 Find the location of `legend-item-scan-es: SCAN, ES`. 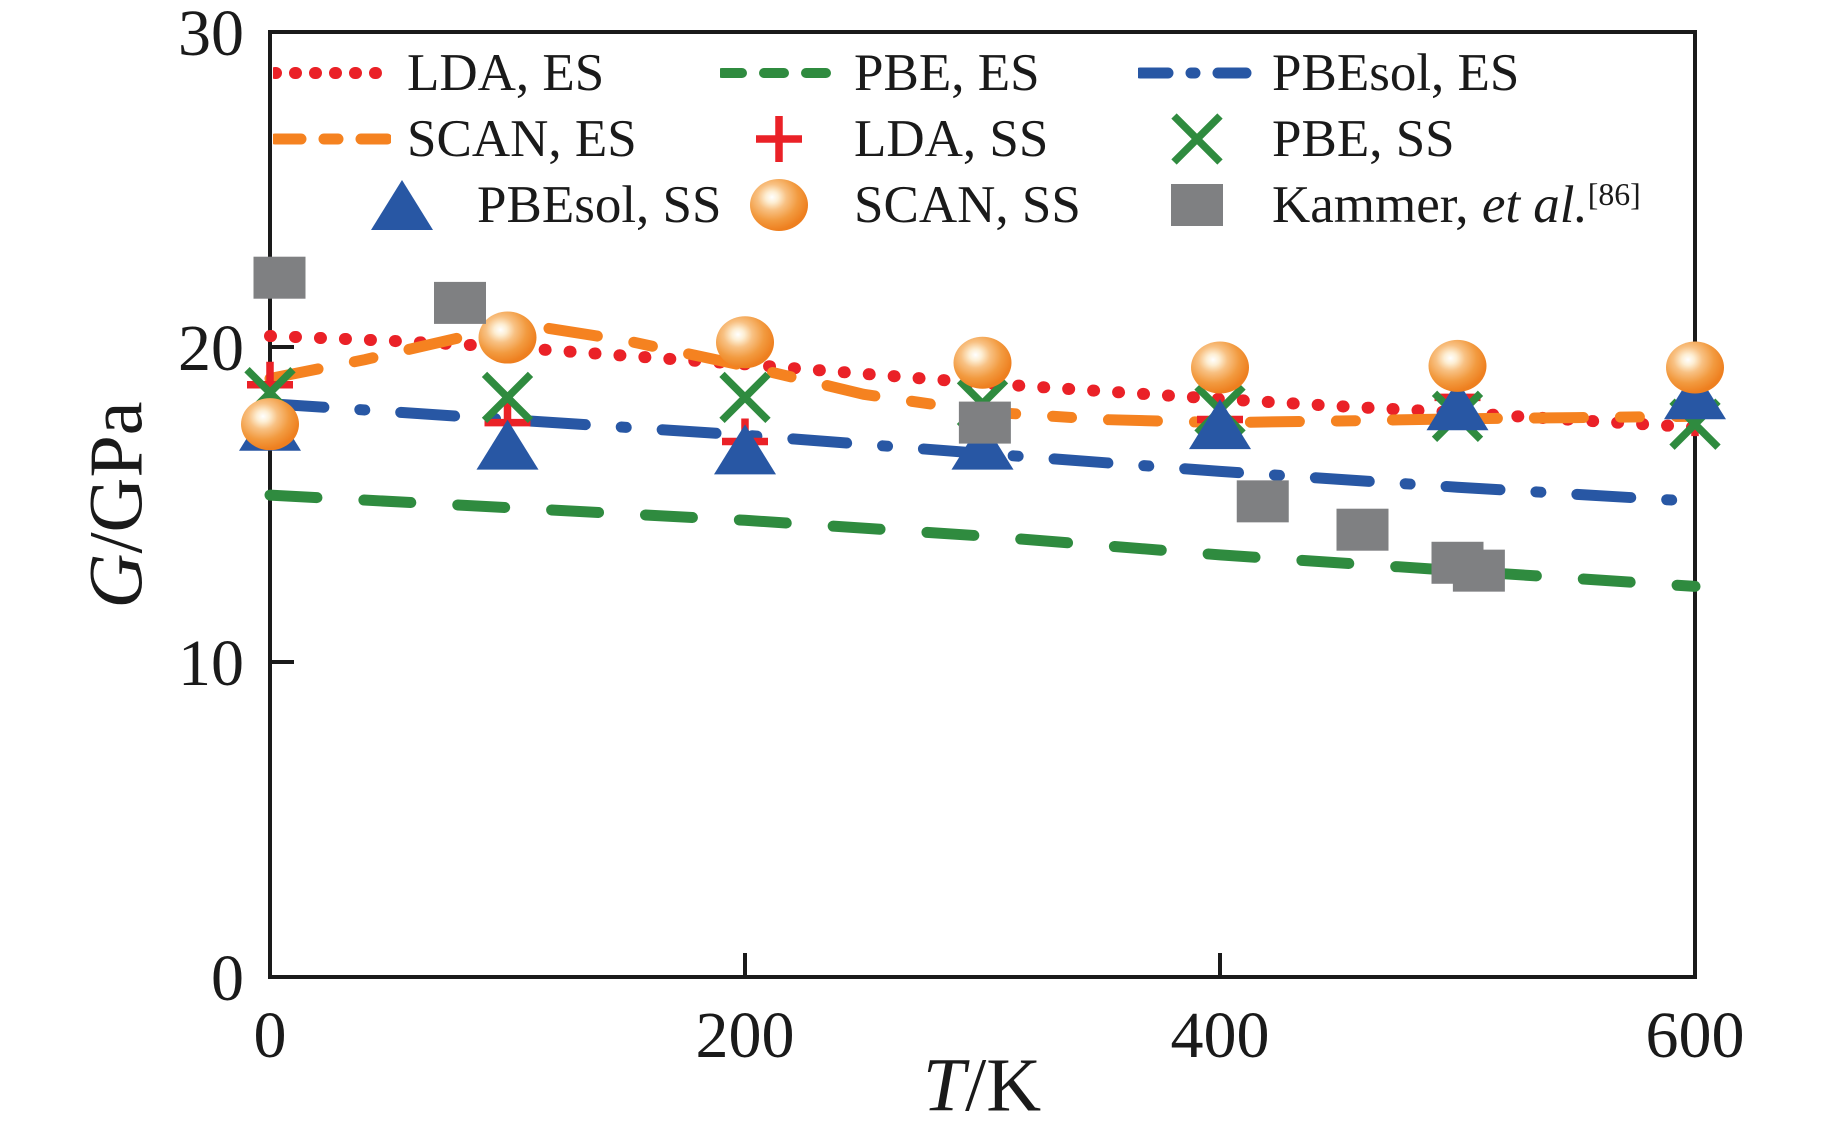

legend-item-scan-es: SCAN, ES is located at coordinates (496, 139).